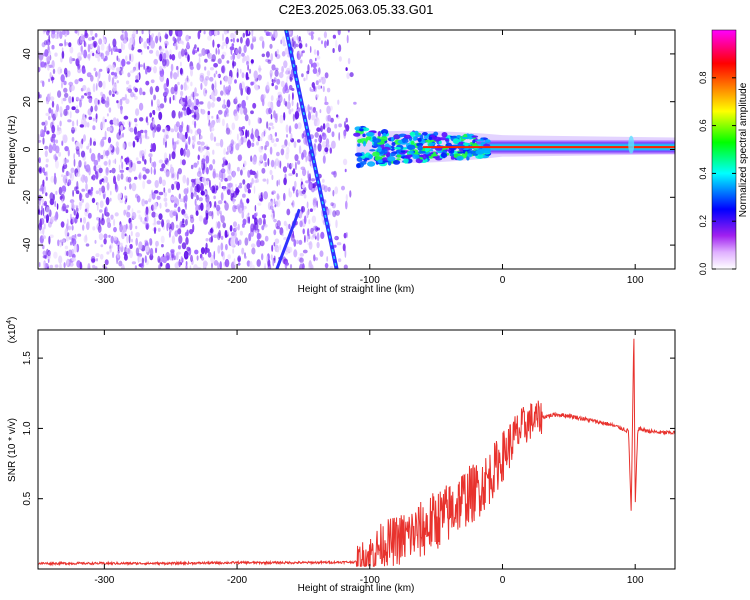  I want to click on colorbar-tick-label: 0.2, so click(703, 221).